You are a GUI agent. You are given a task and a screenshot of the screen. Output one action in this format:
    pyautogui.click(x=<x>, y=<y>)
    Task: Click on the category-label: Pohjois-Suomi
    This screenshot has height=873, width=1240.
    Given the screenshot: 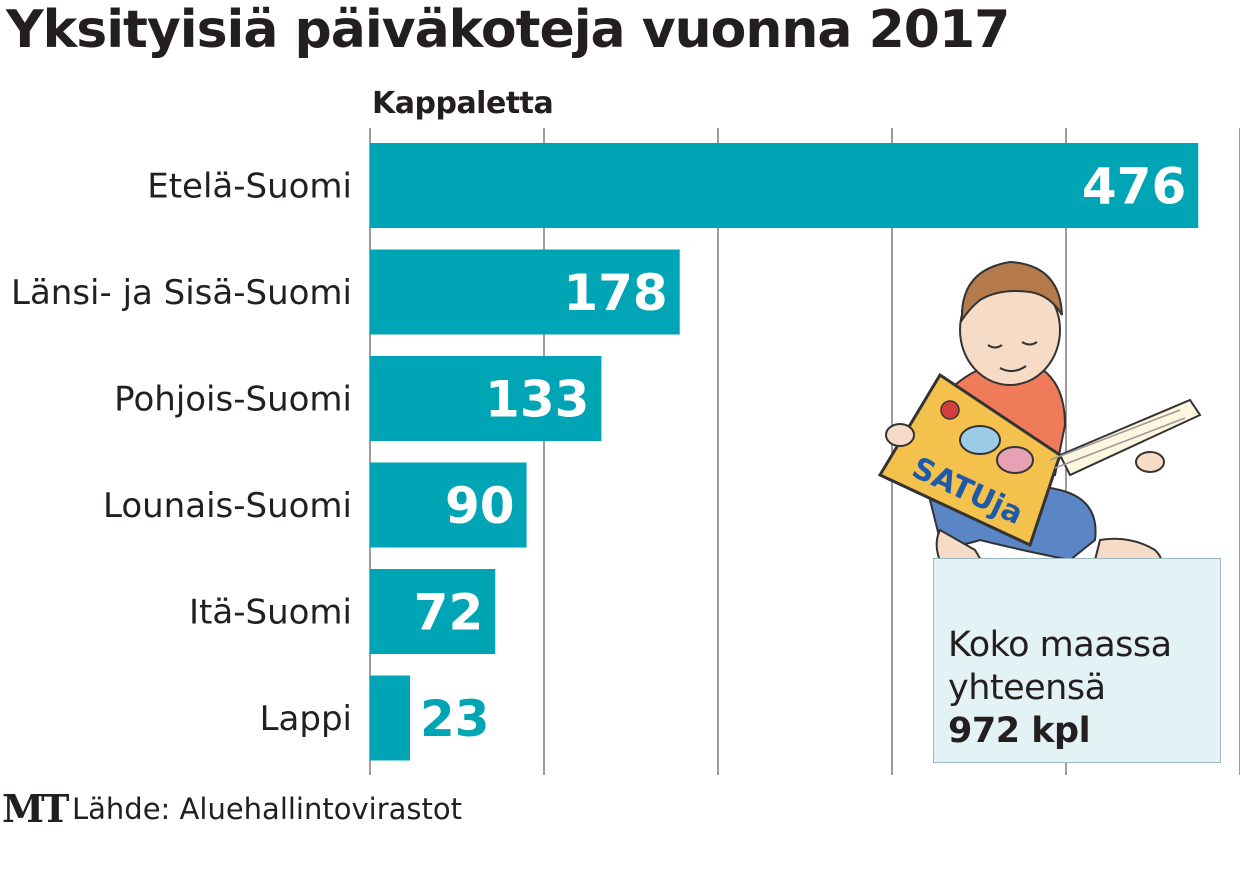 What is the action you would take?
    pyautogui.click(x=233, y=400)
    